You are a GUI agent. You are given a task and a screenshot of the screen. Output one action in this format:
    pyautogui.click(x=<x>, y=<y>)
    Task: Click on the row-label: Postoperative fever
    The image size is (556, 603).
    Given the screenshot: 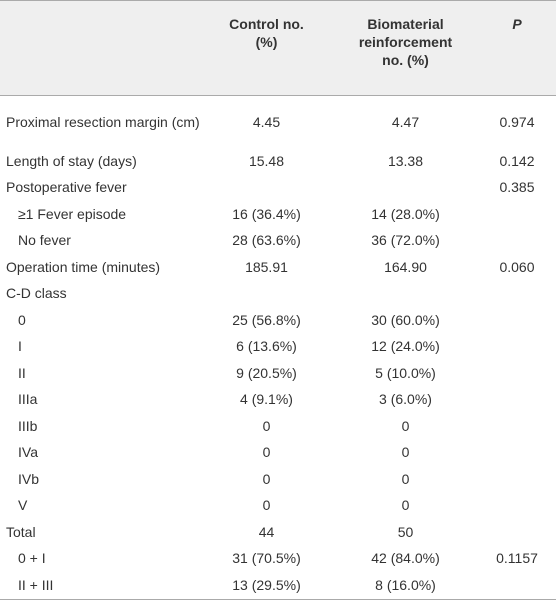 What is the action you would take?
    pyautogui.click(x=66, y=187)
    